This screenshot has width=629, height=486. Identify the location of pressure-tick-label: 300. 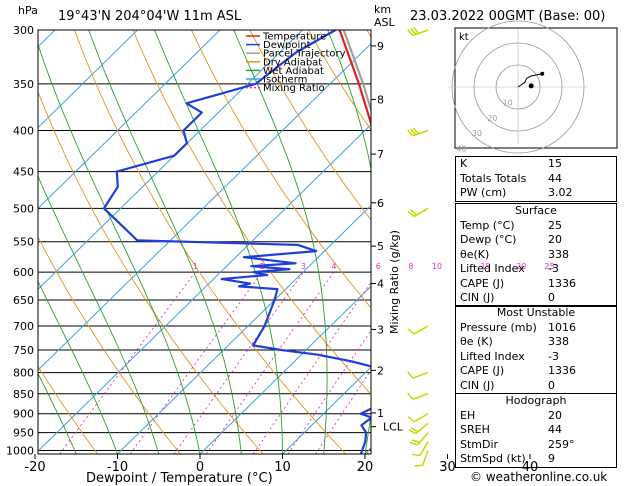
(23, 30).